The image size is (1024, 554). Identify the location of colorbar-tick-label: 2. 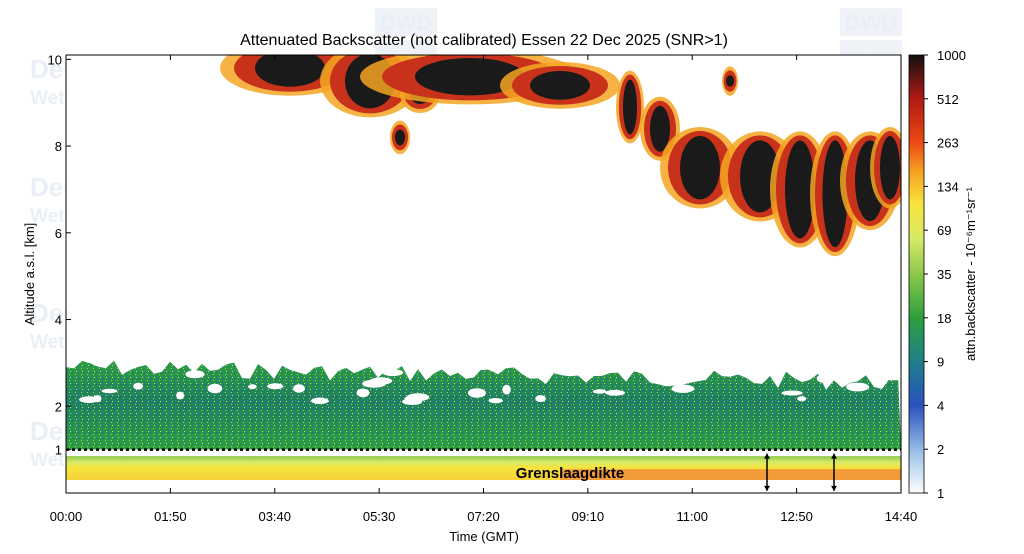
(940, 449).